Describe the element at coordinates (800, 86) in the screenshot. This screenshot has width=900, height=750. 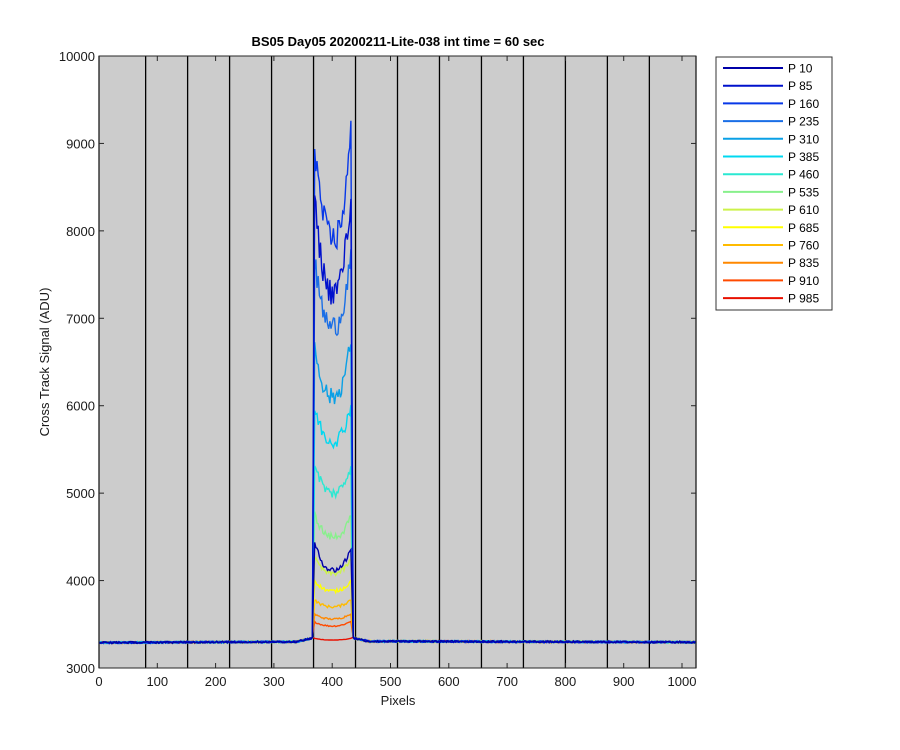
I see `legend-label-1: P 85` at that location.